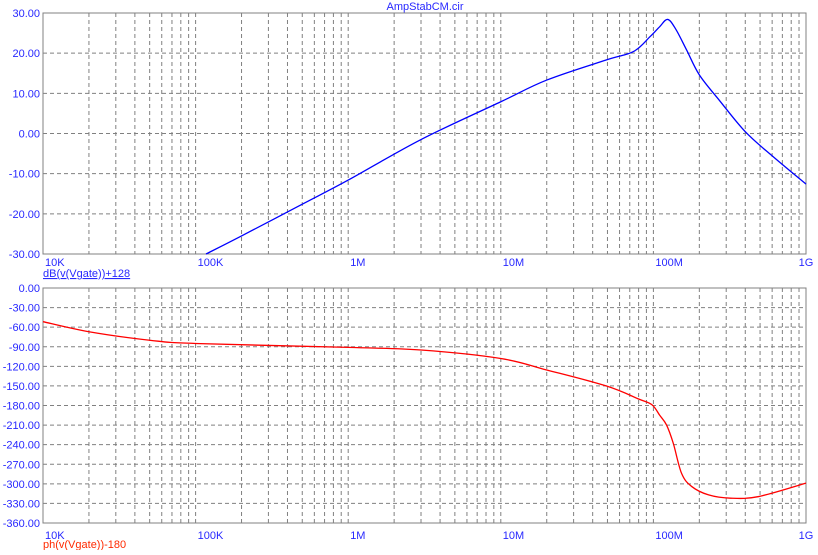 Image resolution: width=818 pixels, height=555 pixels. What do you see at coordinates (21, 446) in the screenshot?
I see `y-tick-label: -240.00` at bounding box center [21, 446].